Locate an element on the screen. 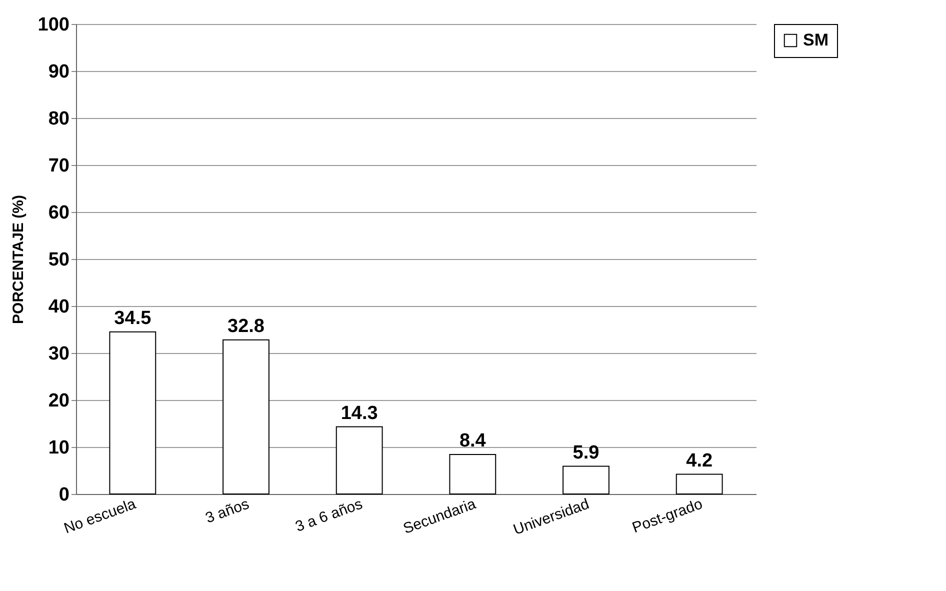 Image resolution: width=946 pixels, height=591 pixels. y-tick-label: 10 is located at coordinates (59, 448).